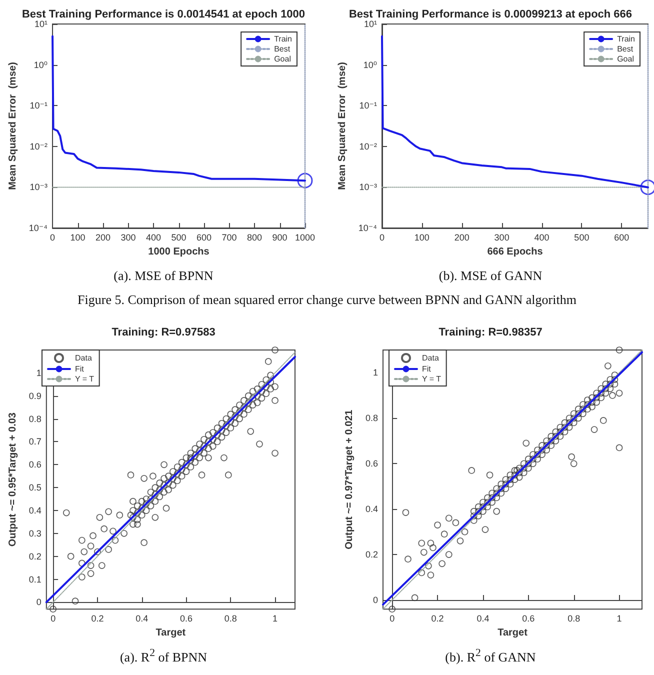 Image resolution: width=654 pixels, height=675 pixels. What do you see at coordinates (490, 14) in the screenshot?
I see `chart-title: Best Training Performance is 0.00099213 at epoch 666` at bounding box center [490, 14].